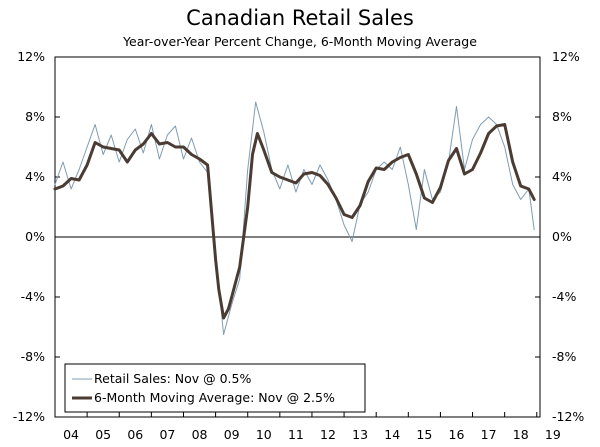 The width and height of the screenshot is (600, 447). I want to click on y-tick-label-right: 4%, so click(562, 176).